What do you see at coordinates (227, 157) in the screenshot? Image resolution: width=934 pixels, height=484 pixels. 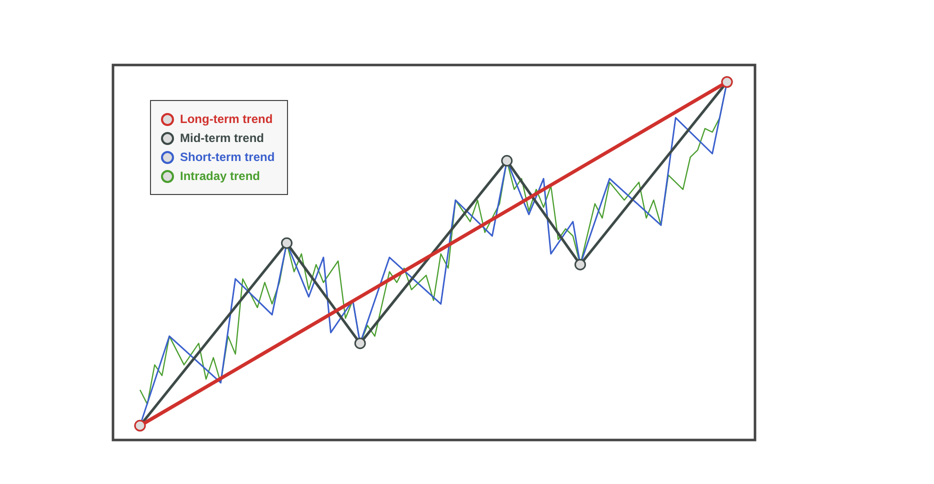 I see `legend-label: Short-term trend` at bounding box center [227, 157].